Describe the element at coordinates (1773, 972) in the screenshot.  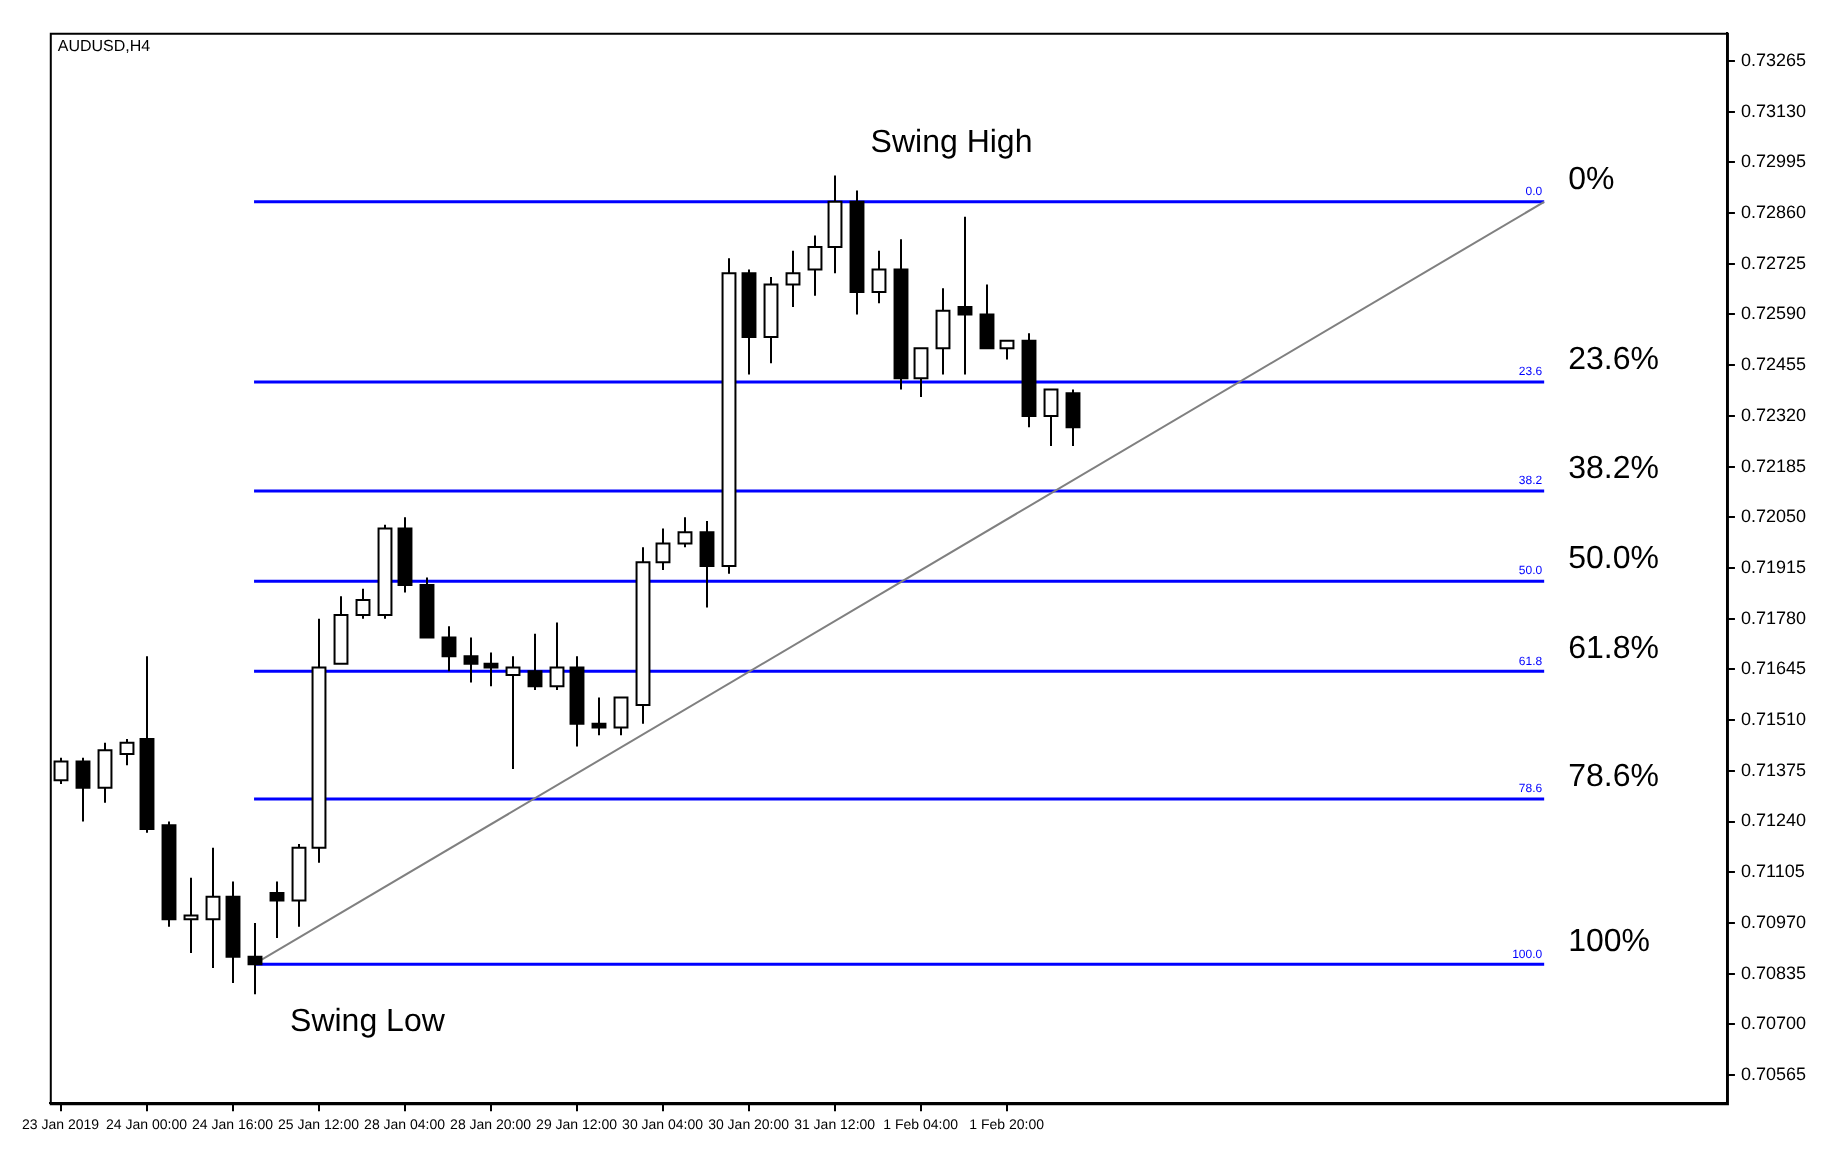
I see `y-tick-label: 0.70835` at that location.